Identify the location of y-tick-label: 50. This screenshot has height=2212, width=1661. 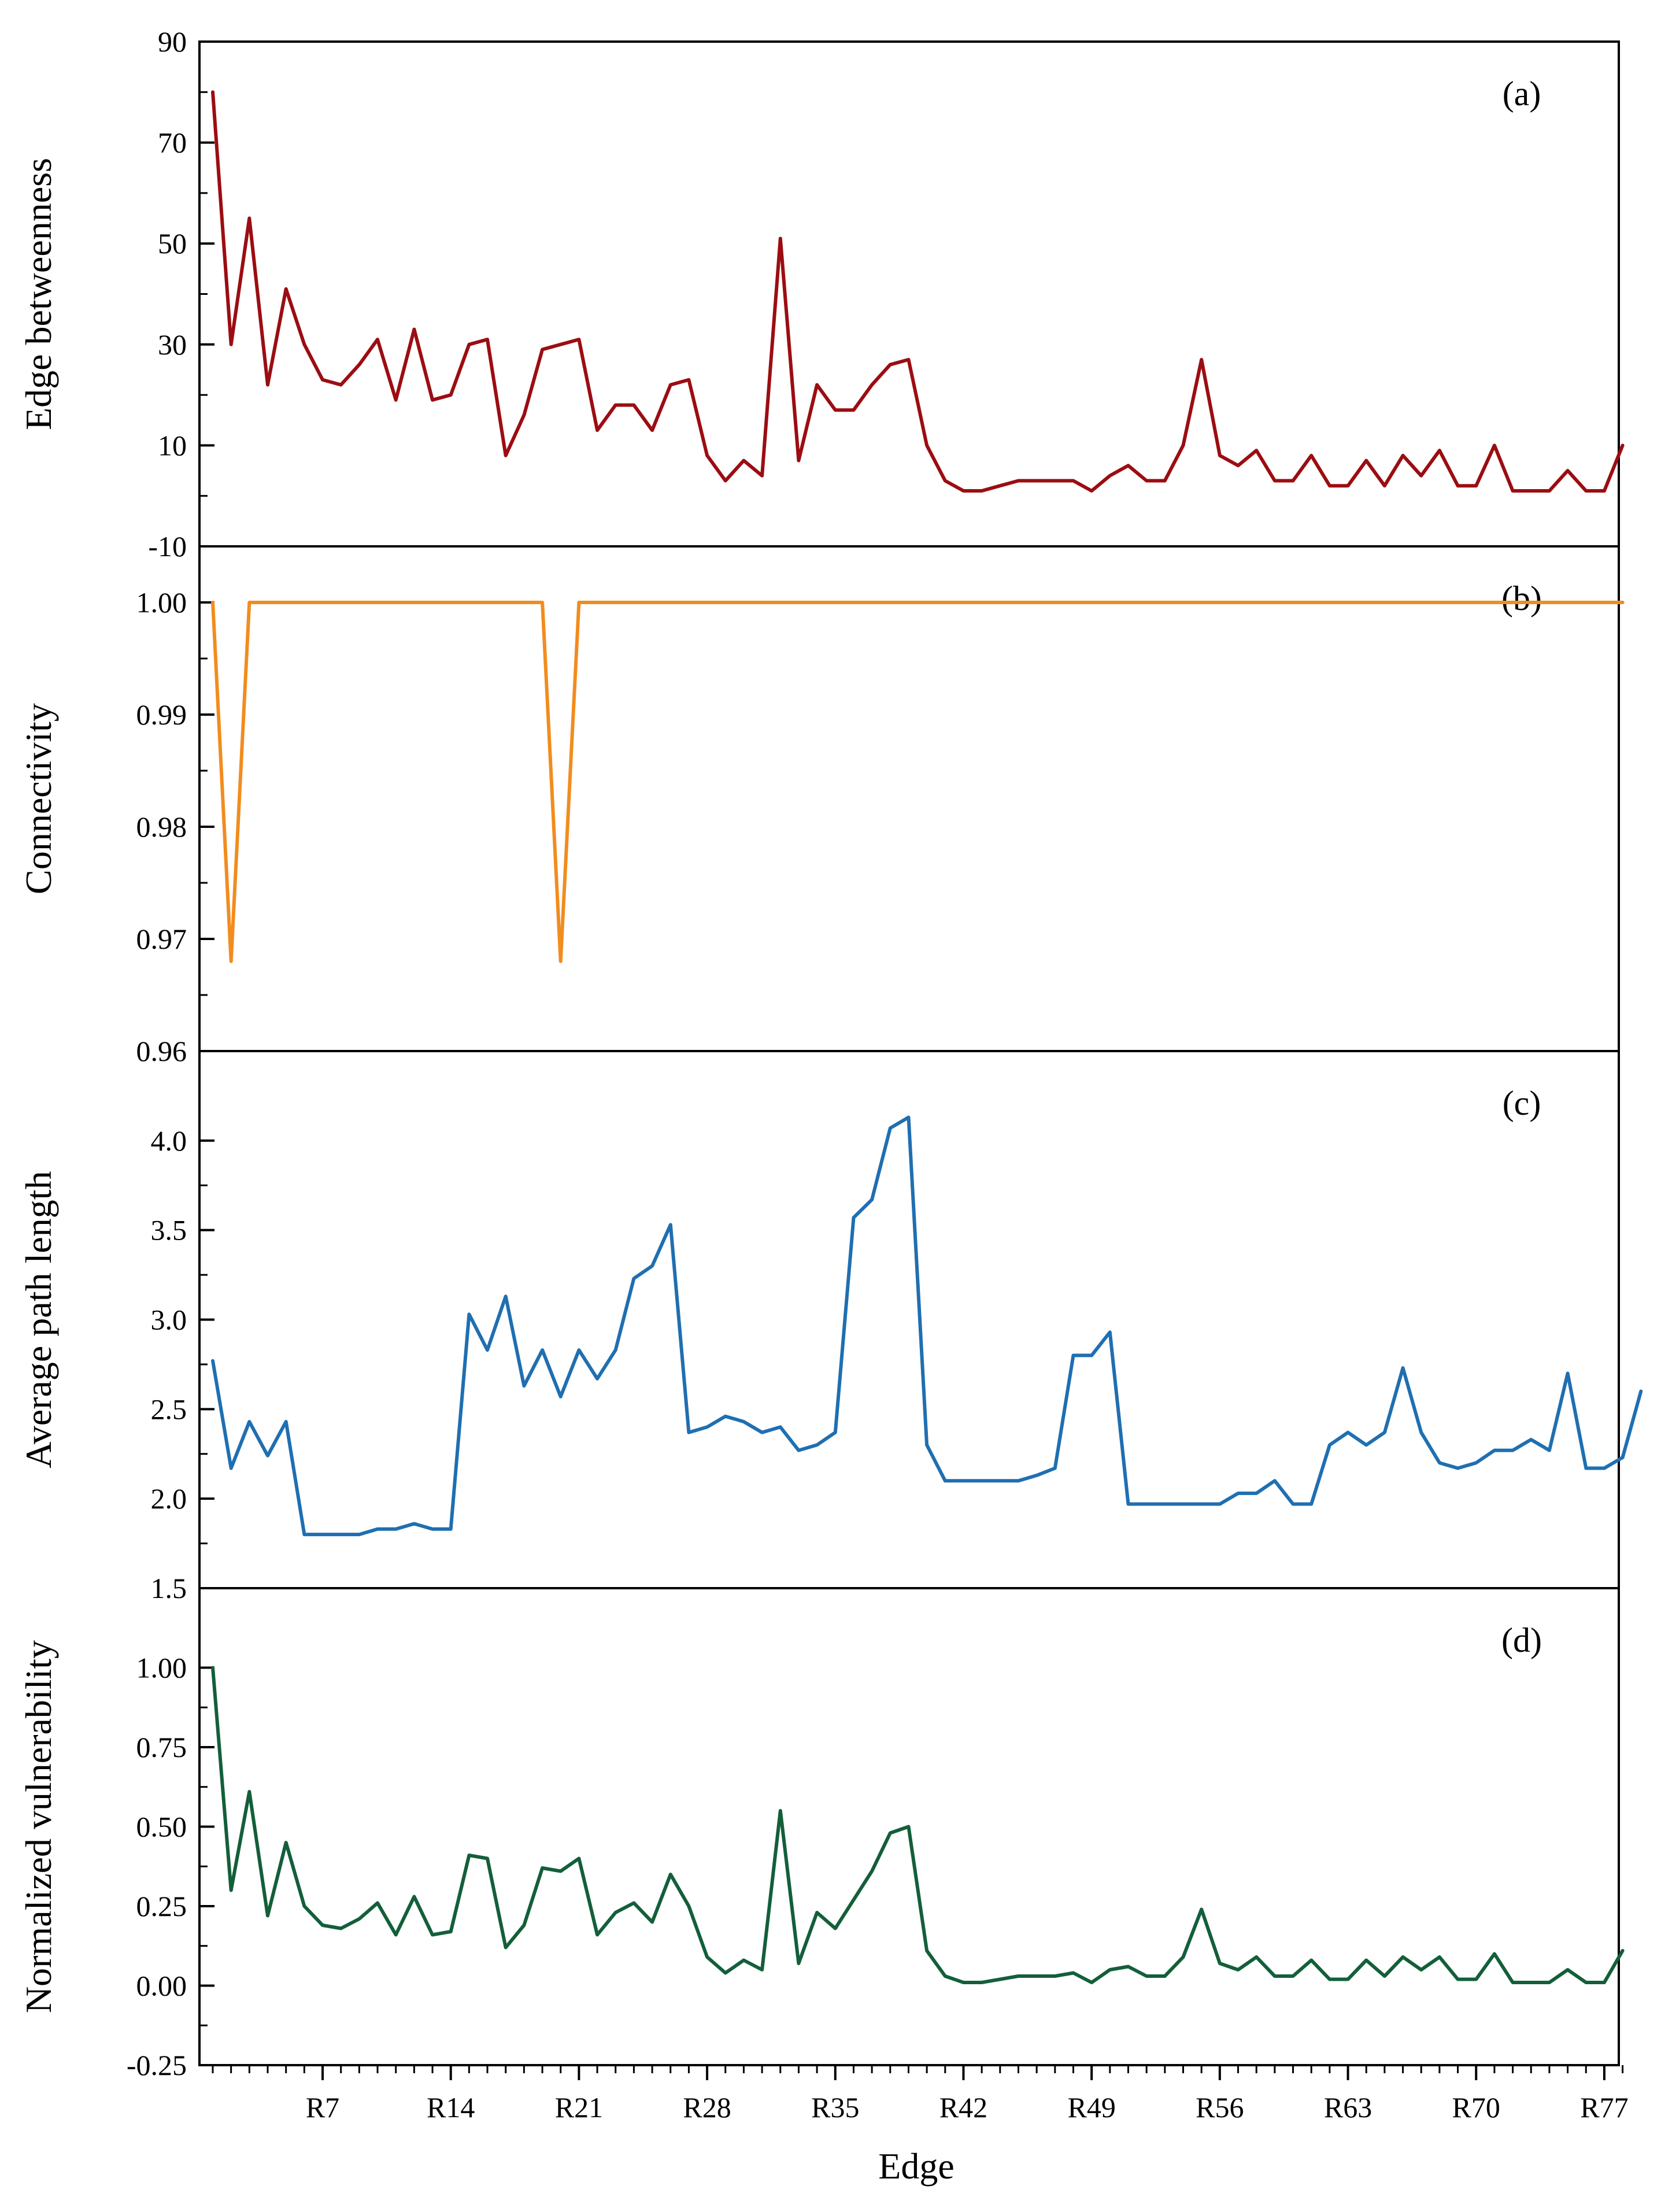
(172, 243).